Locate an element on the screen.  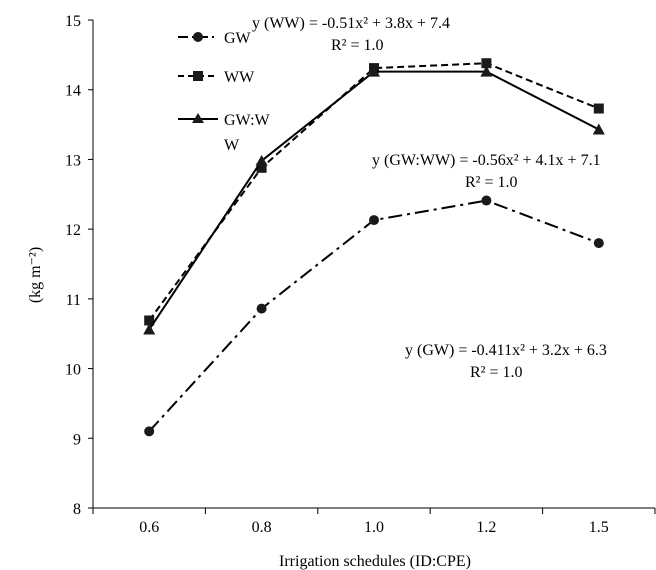
x-tick-label: 0.6 is located at coordinates (149, 527).